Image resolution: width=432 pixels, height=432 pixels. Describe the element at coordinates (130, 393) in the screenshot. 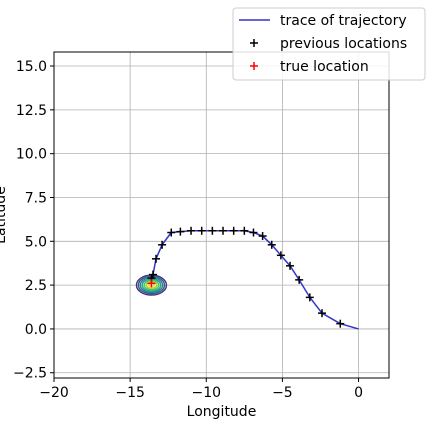

I see `x-tick-label: −15` at that location.